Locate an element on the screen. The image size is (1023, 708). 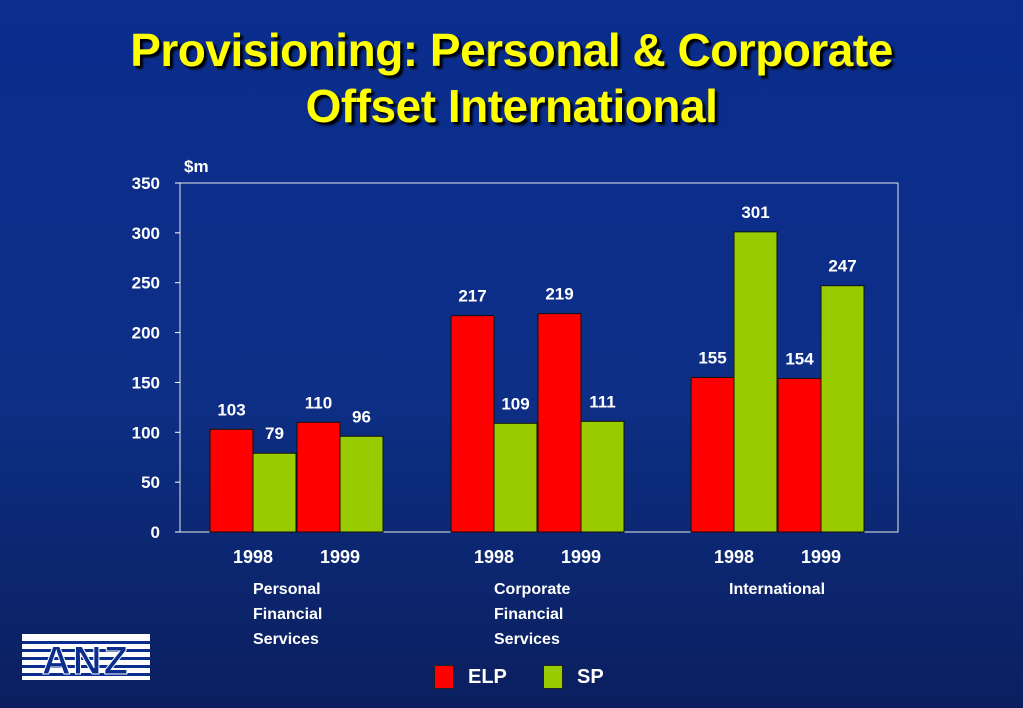
y-tick-label: 150 is located at coordinates (146, 382).